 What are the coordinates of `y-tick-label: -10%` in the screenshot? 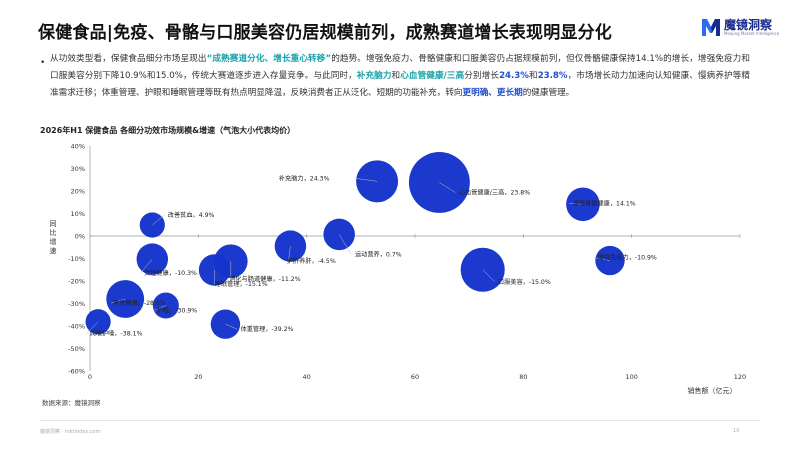 It's located at (76, 259).